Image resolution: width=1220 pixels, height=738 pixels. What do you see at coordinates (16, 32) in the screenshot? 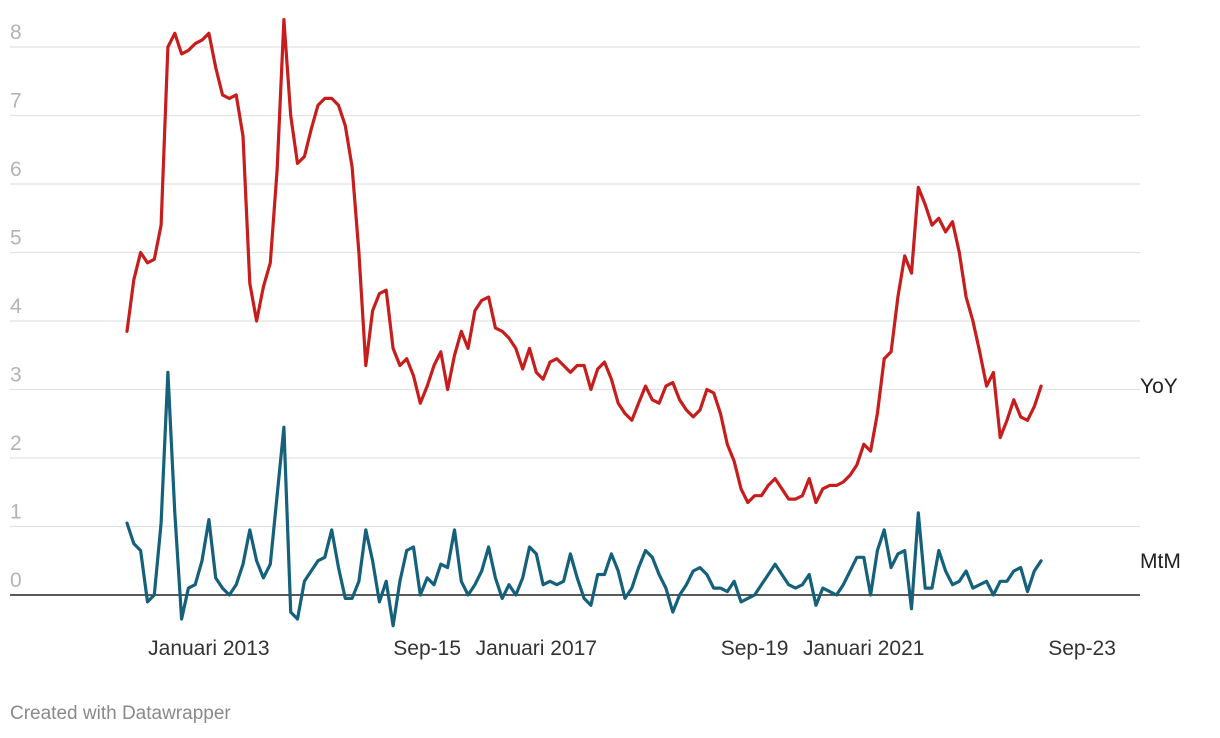
I see `y-tick-label: 8` at bounding box center [16, 32].